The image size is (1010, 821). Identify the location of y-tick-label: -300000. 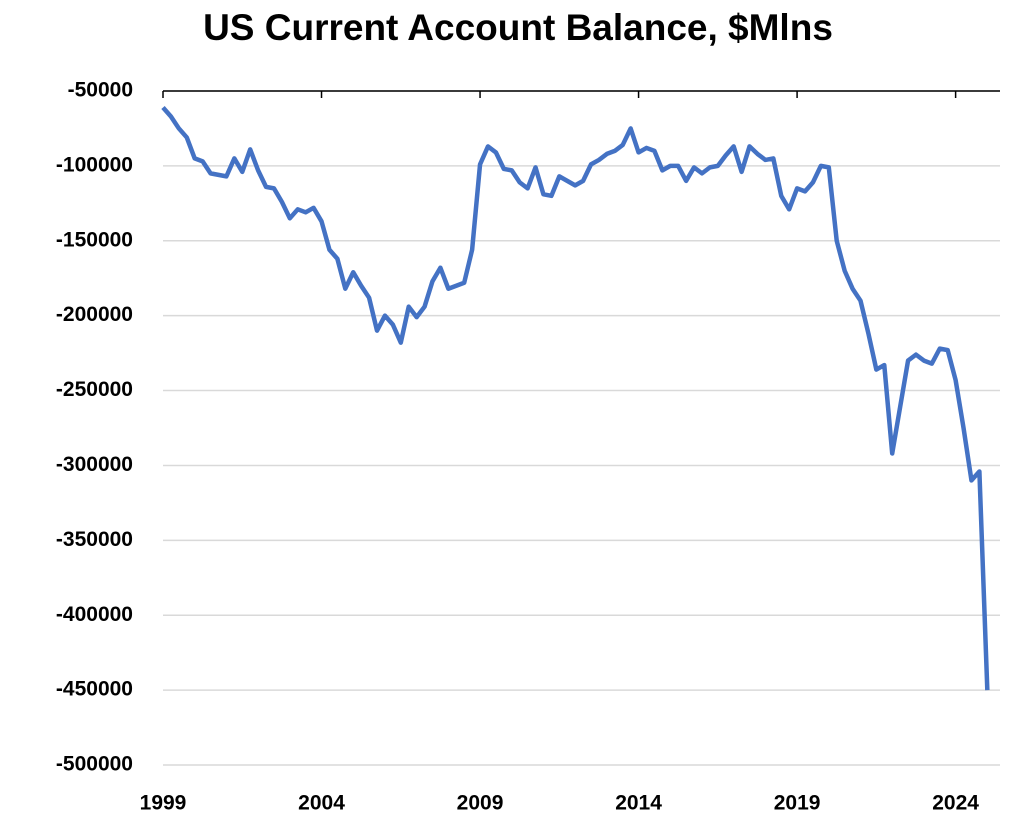
(94, 464).